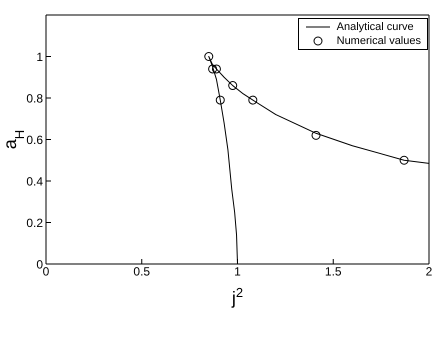 This screenshot has height=348, width=436. Describe the element at coordinates (375, 27) in the screenshot. I see `legend-label: Analytical curve` at that location.